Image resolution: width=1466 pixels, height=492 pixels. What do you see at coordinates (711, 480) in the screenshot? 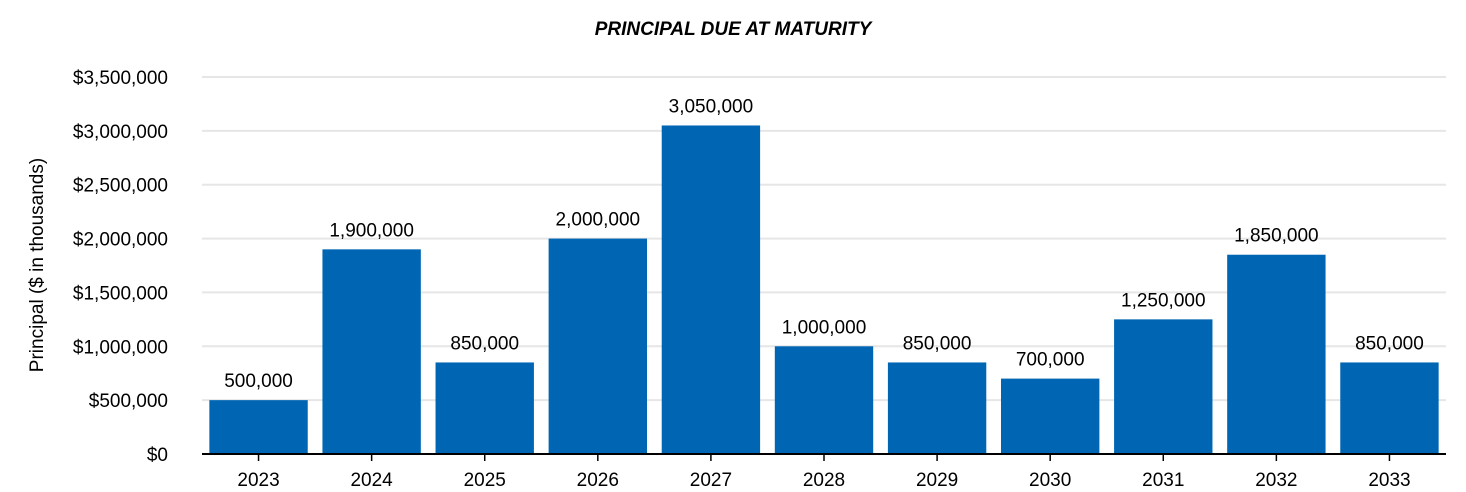
I see `x-tick-label: 2027` at bounding box center [711, 480].